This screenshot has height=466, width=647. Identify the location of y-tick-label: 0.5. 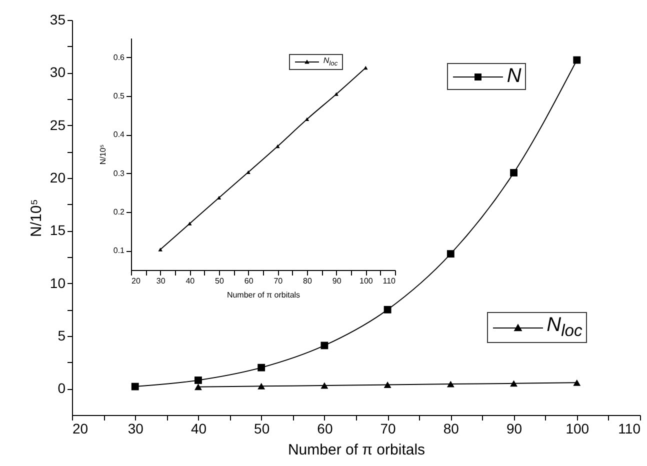
(119, 96).